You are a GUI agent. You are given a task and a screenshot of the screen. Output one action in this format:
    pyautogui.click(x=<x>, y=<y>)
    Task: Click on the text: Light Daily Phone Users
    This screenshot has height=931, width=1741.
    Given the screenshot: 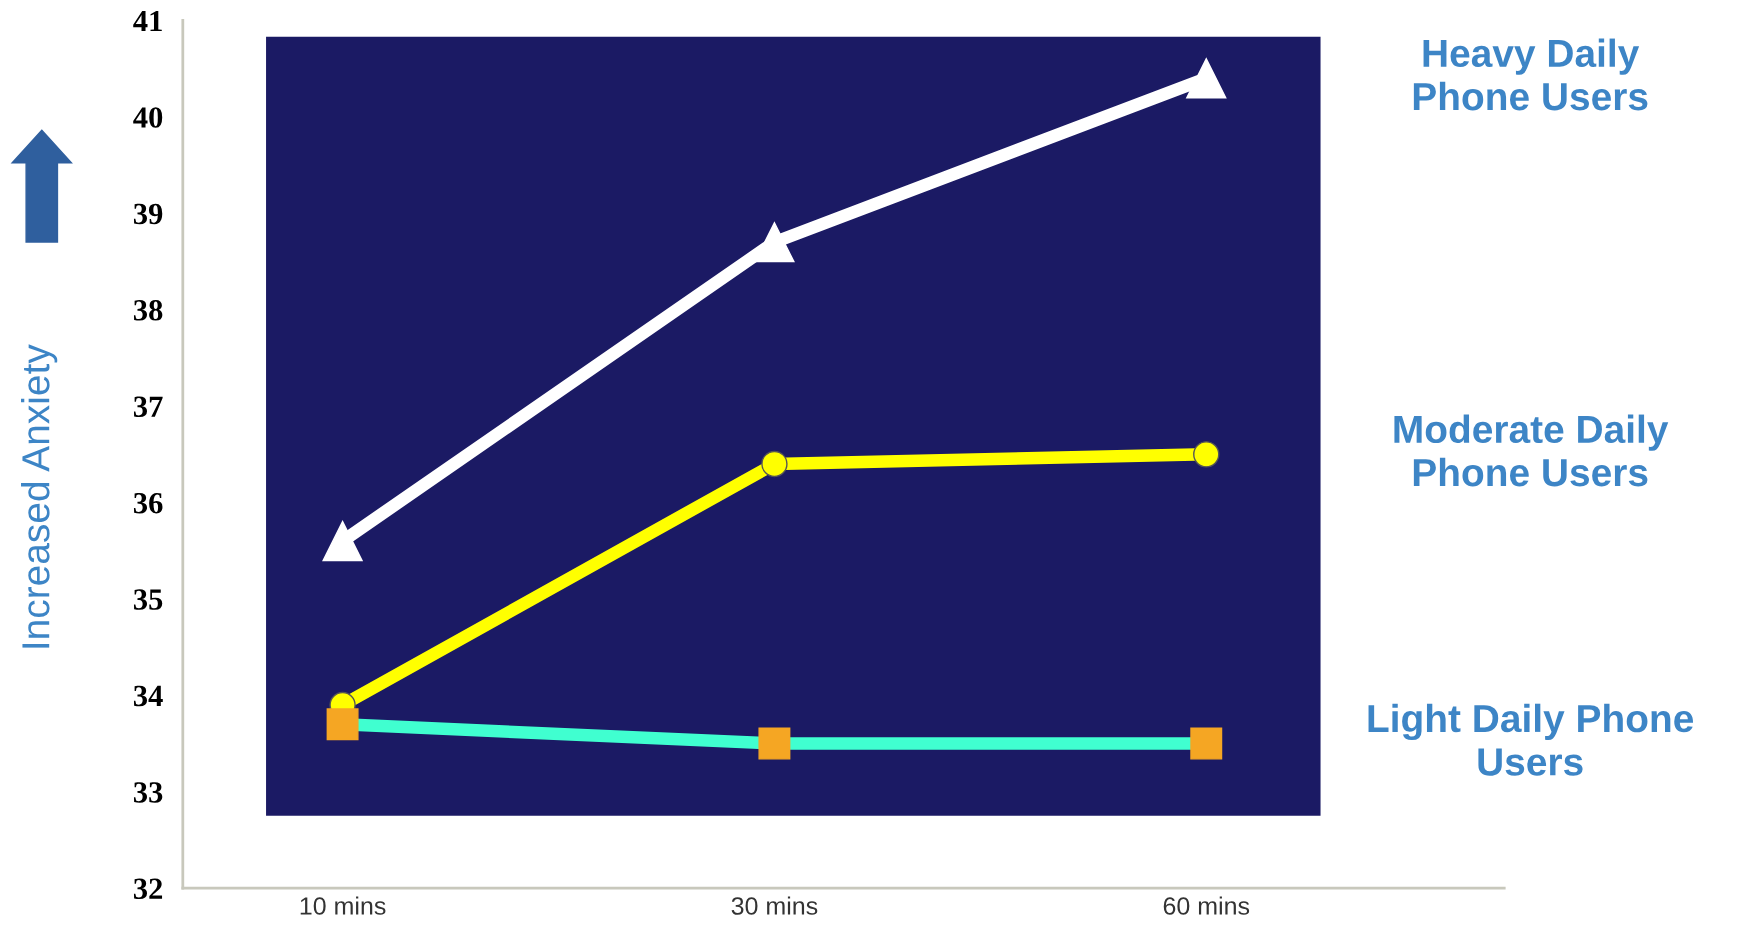 What is the action you would take?
    pyautogui.click(x=1531, y=739)
    